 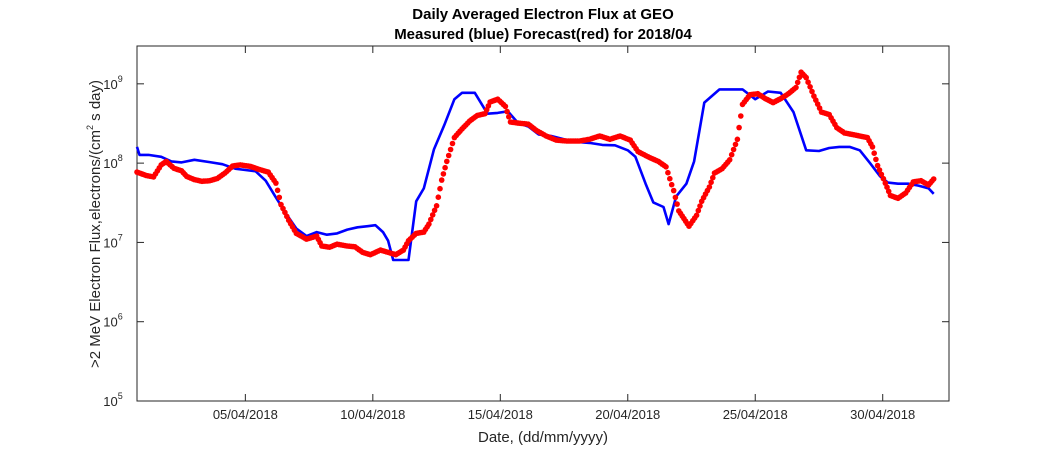 What do you see at coordinates (120, 79) in the screenshot?
I see `y-tick-label-exponent: 9` at bounding box center [120, 79].